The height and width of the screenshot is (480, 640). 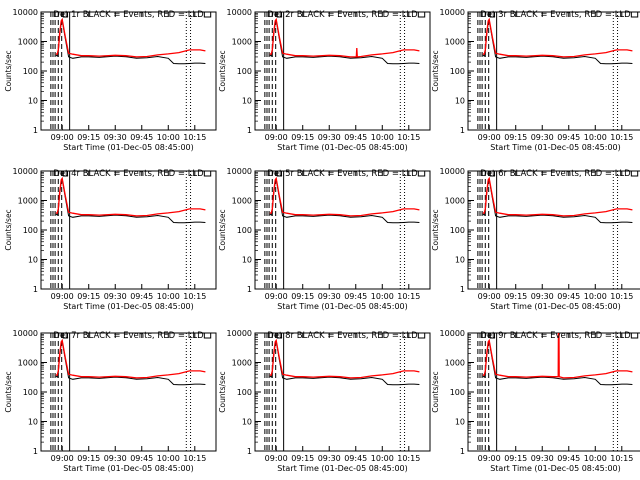 What do you see at coordinates (128, 336) in the screenshot?
I see `panel-title: Det 7r BLACK = Events, RED = LLD` at bounding box center [128, 336].